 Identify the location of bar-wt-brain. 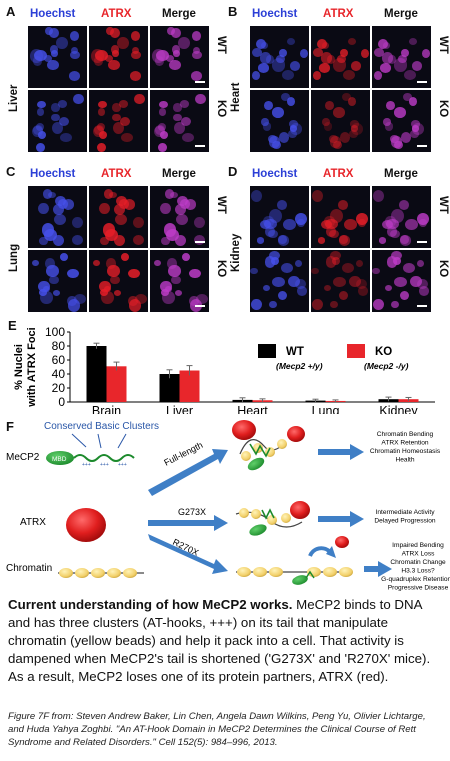
(97, 374).